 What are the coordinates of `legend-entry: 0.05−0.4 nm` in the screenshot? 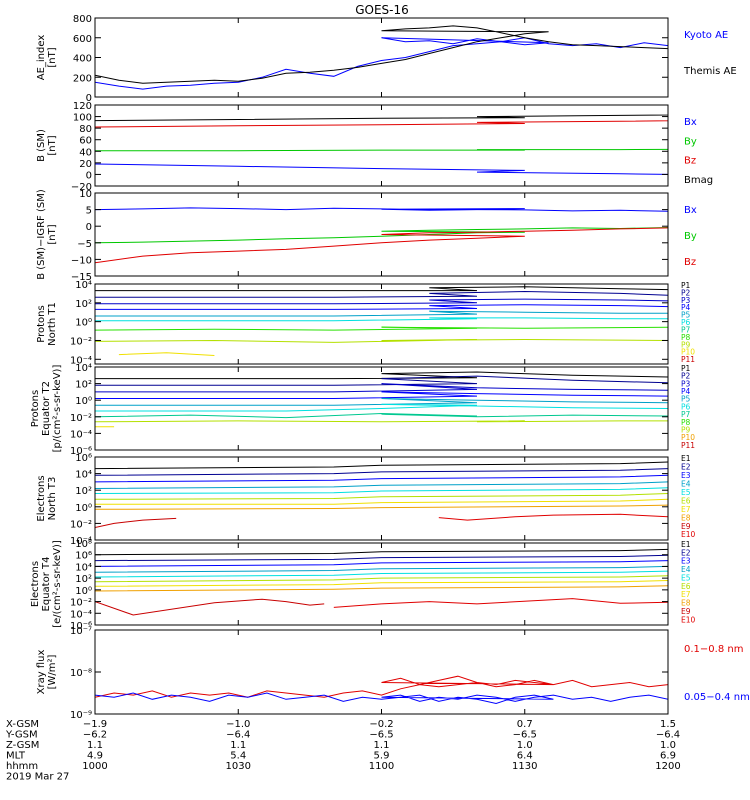 It's located at (717, 697).